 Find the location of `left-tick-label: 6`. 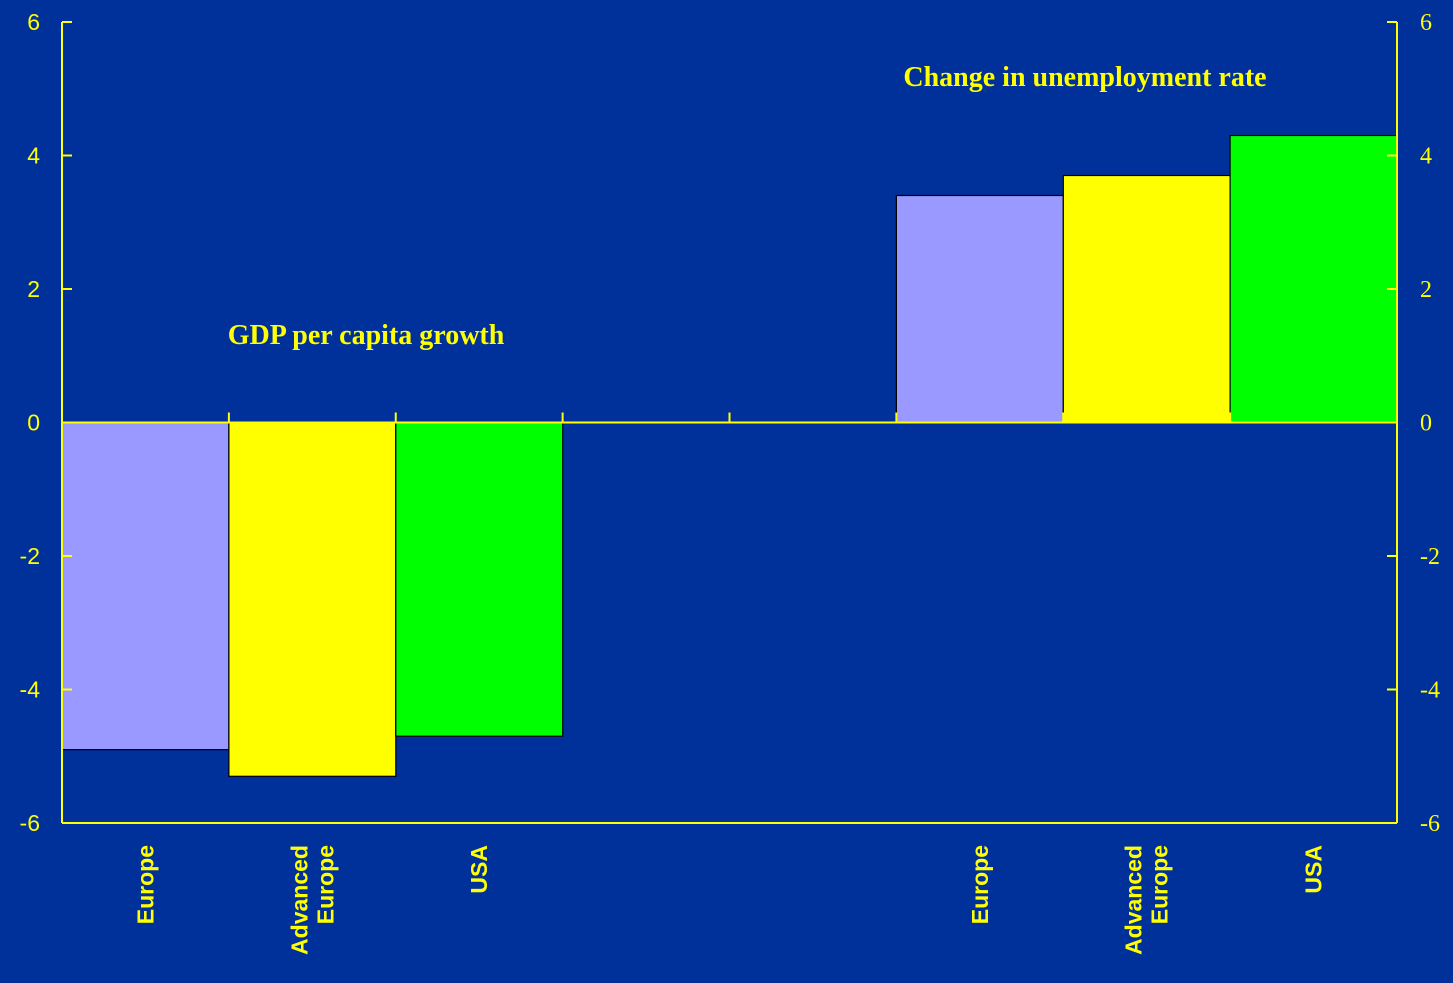

left-tick-label: 6 is located at coordinates (33, 22).